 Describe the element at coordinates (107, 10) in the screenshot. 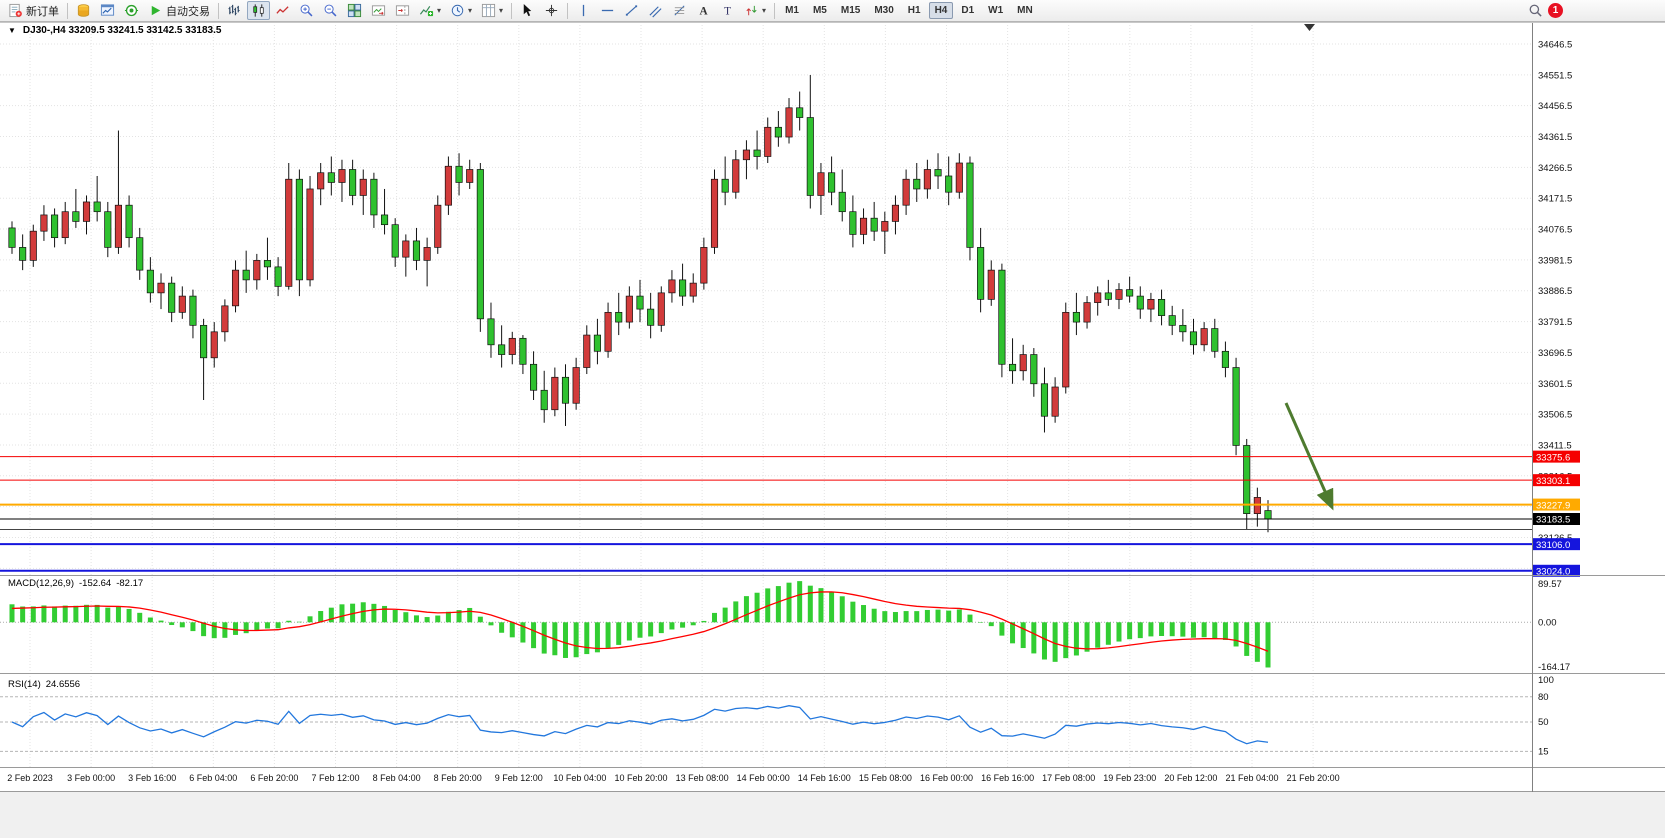

I see `market-watch-button` at that location.